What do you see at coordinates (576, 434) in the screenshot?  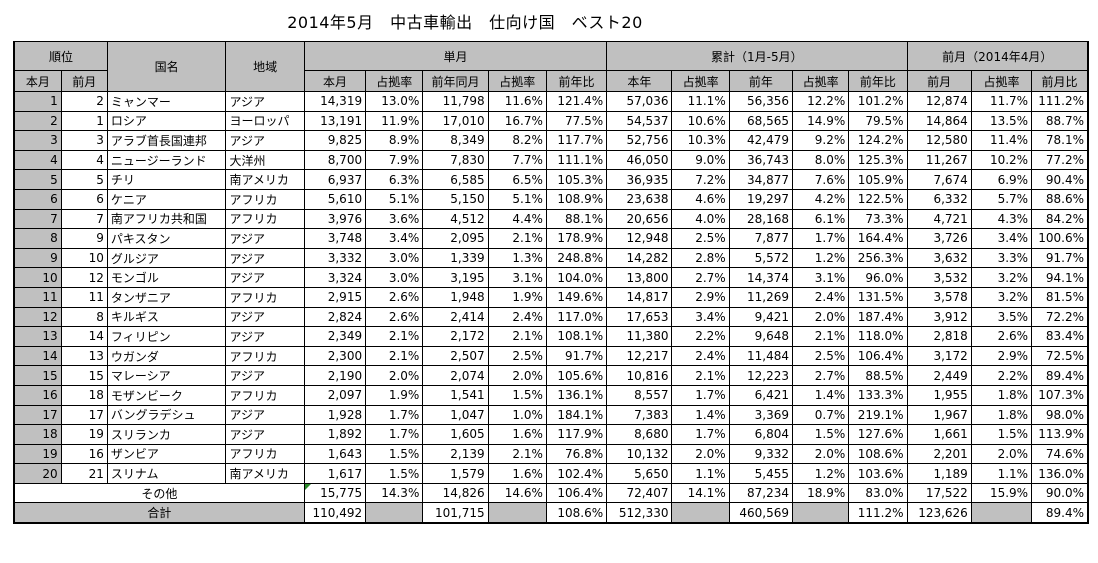 I see `value-cell: 117.9%` at bounding box center [576, 434].